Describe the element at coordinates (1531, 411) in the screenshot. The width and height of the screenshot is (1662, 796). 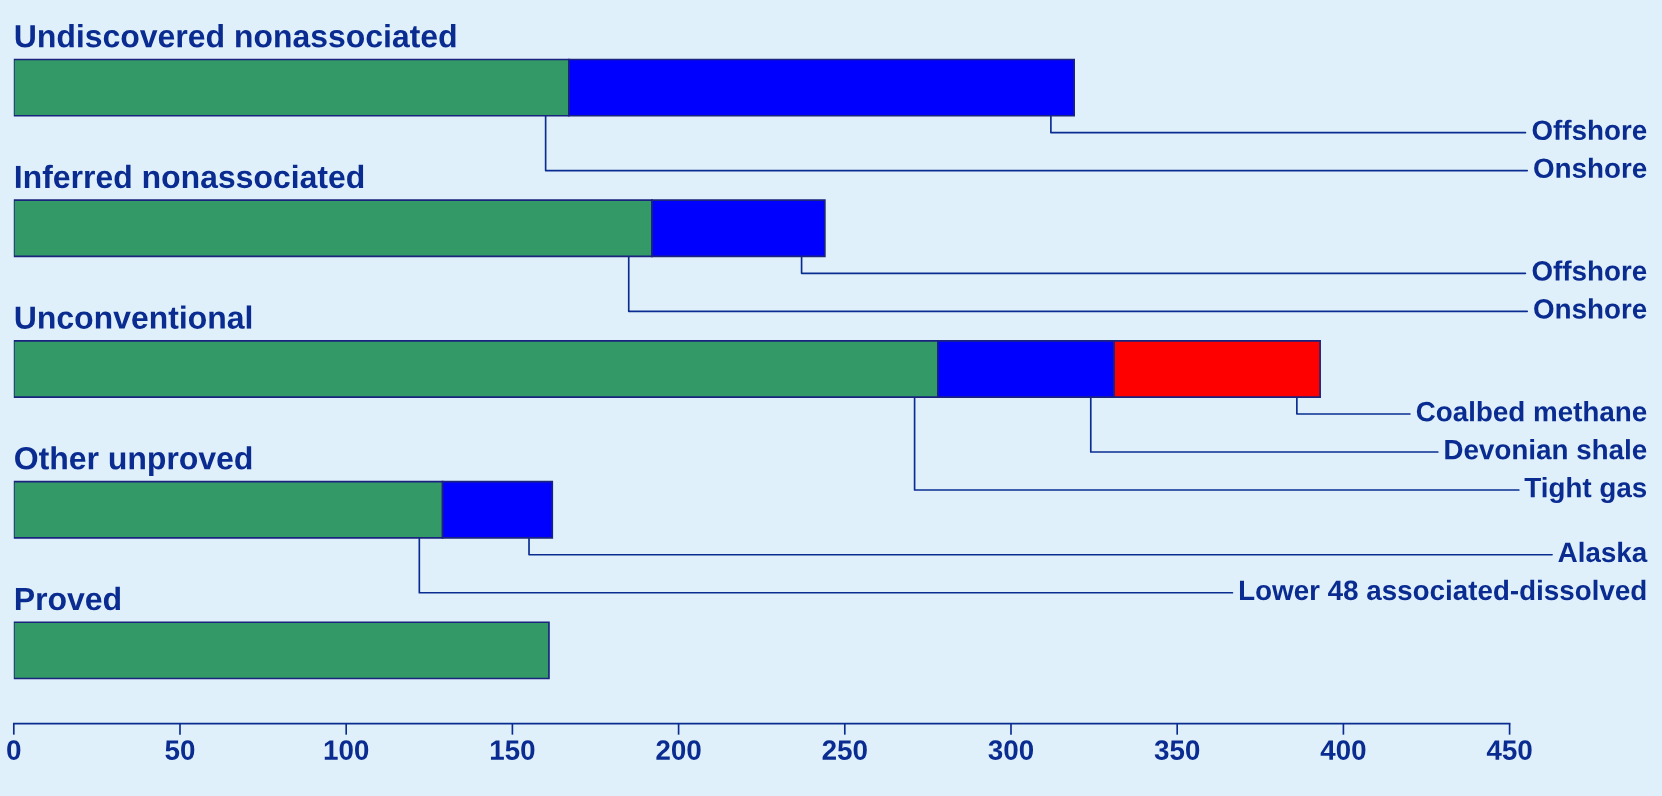
I see `data-label: Coalbed methane` at that location.